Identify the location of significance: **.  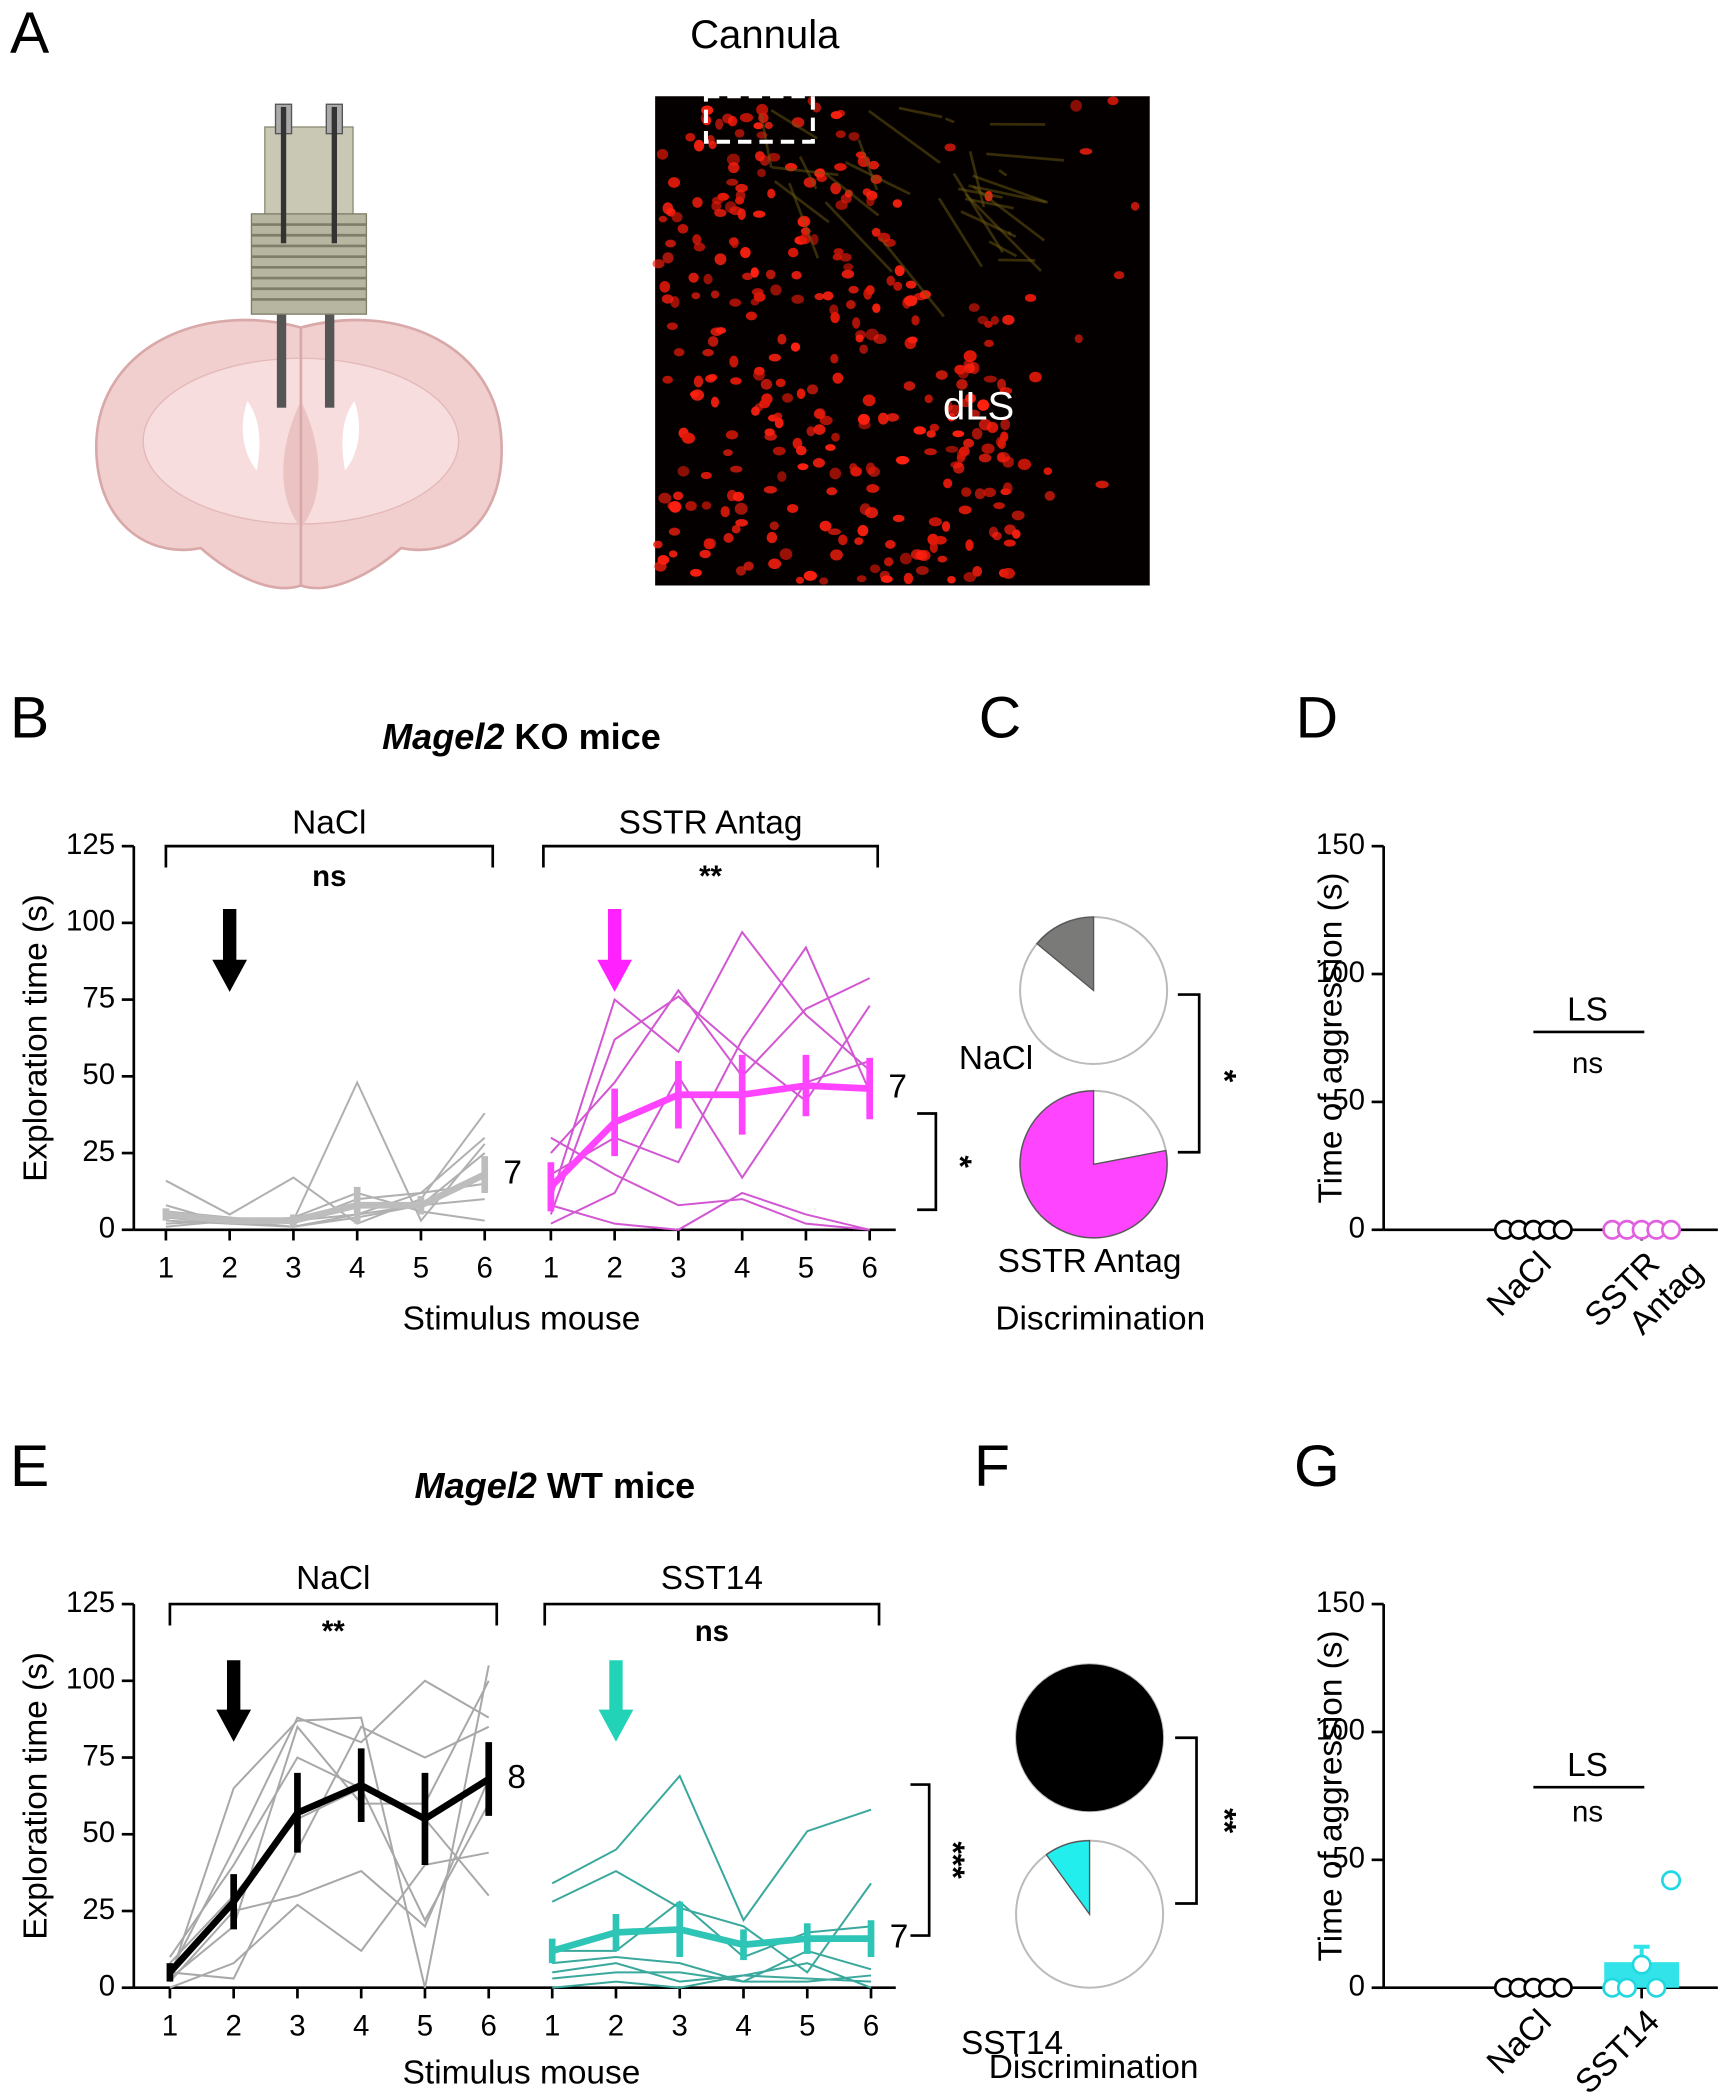
(333, 1631).